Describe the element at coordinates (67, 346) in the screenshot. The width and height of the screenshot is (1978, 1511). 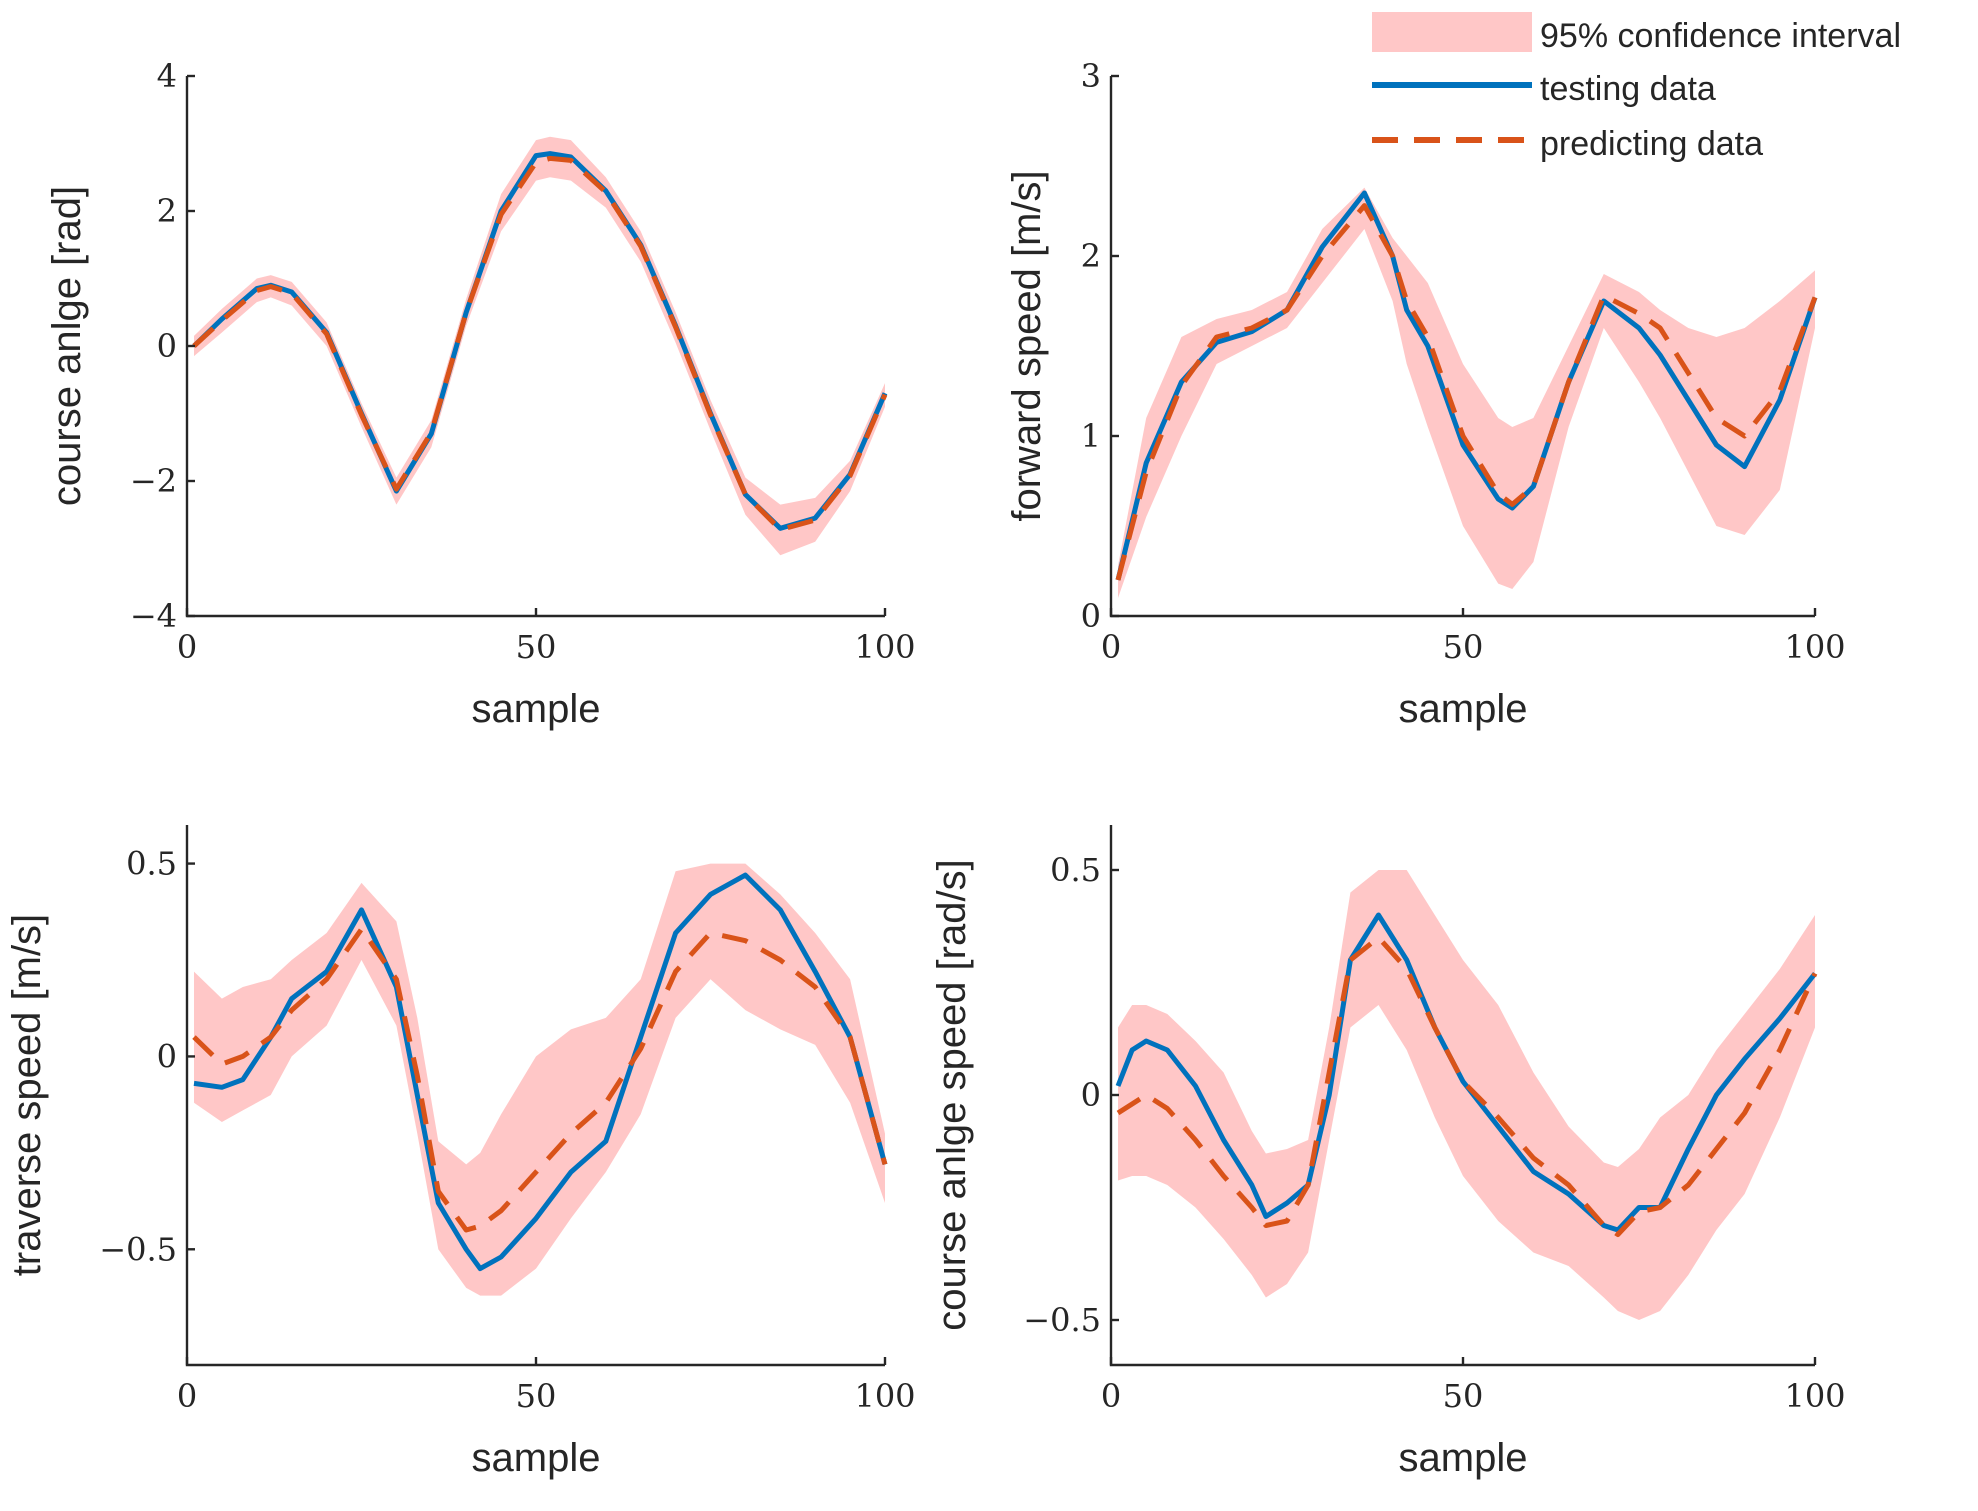
I see `y-axis-label: course anlge [rad]` at that location.